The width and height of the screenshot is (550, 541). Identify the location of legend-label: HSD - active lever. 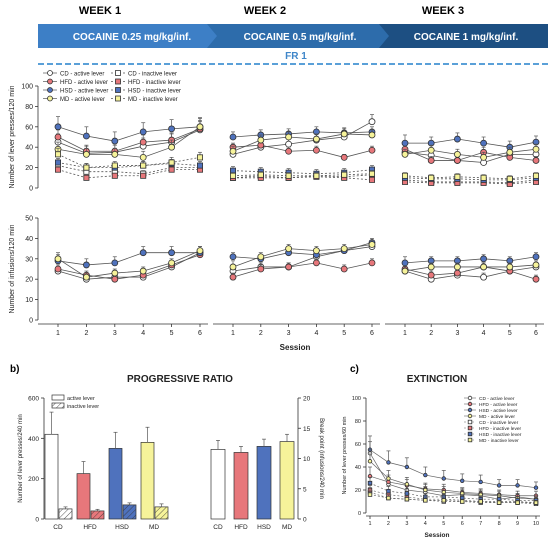
(498, 411).